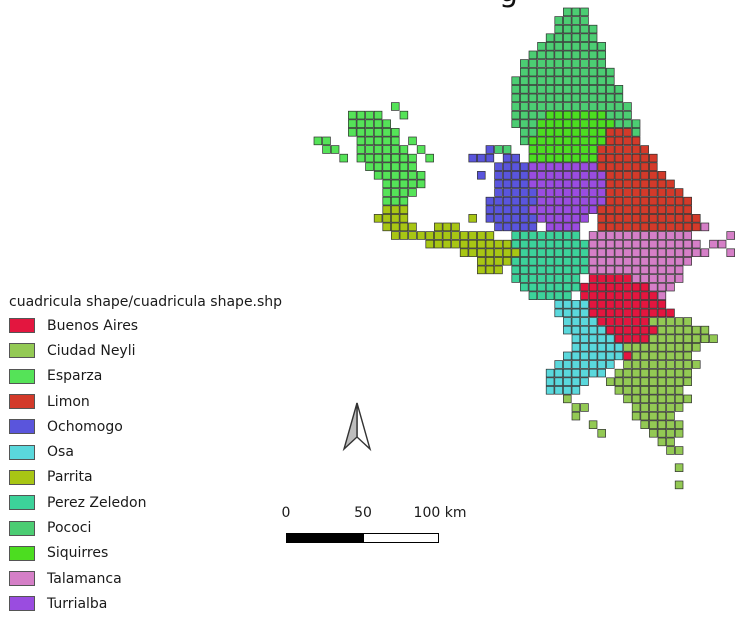 Image resolution: width=739 pixels, height=626 pixels. What do you see at coordinates (85, 427) in the screenshot?
I see `legend-label: Ochomogo` at bounding box center [85, 427].